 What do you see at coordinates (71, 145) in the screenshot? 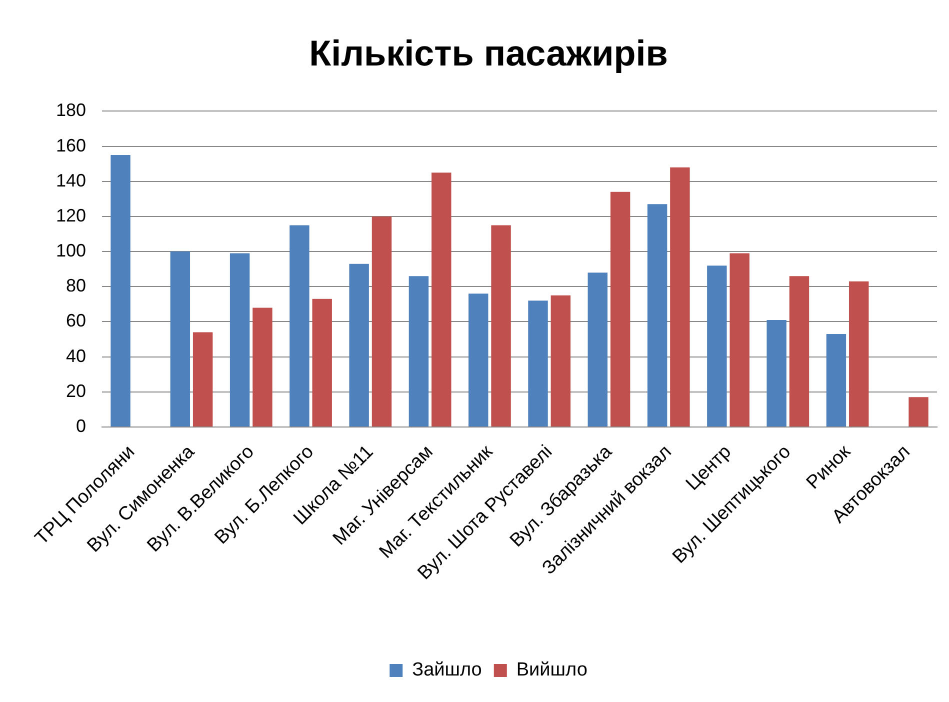
I see `y-tick-label: 160` at bounding box center [71, 145].